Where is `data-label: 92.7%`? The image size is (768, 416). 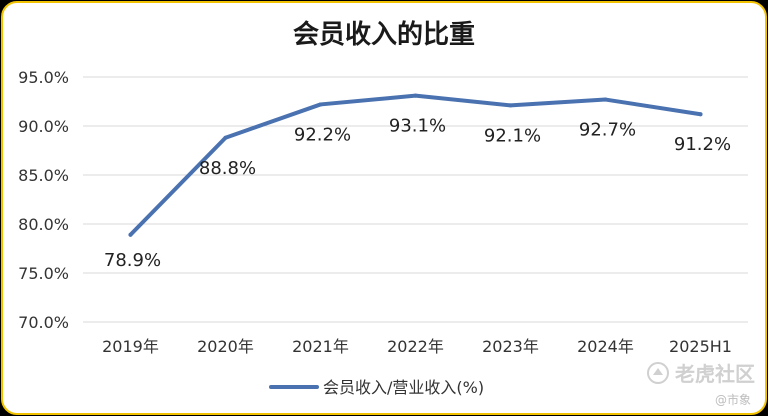
data-label: 92.7% is located at coordinates (607, 130).